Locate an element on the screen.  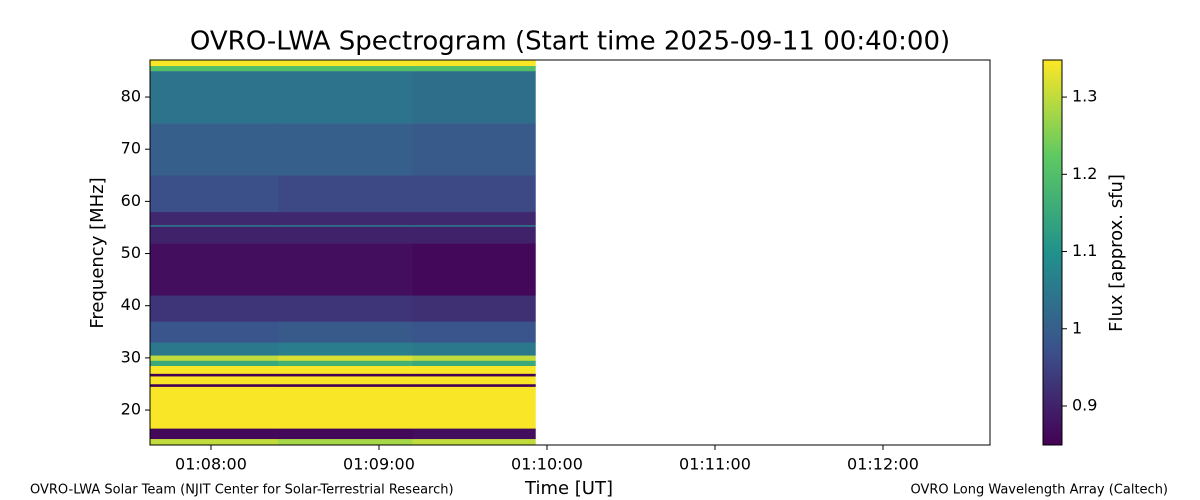
colorbar-label: Flux [approx. sfu] is located at coordinates (1116, 253).